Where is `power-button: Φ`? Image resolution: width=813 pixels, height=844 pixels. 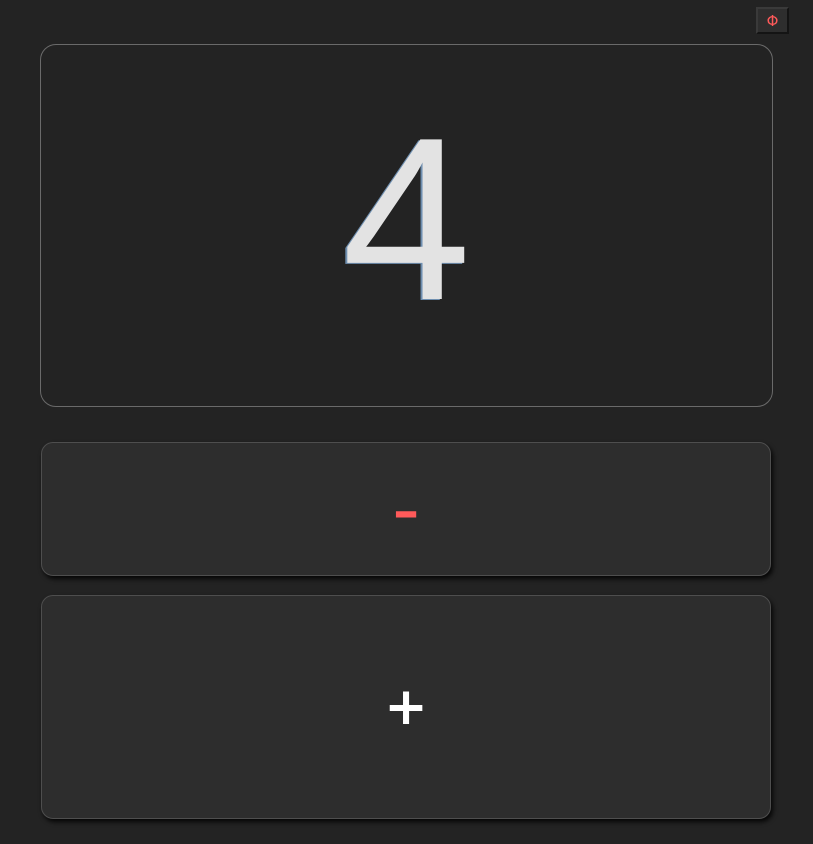 power-button: Φ is located at coordinates (772, 20).